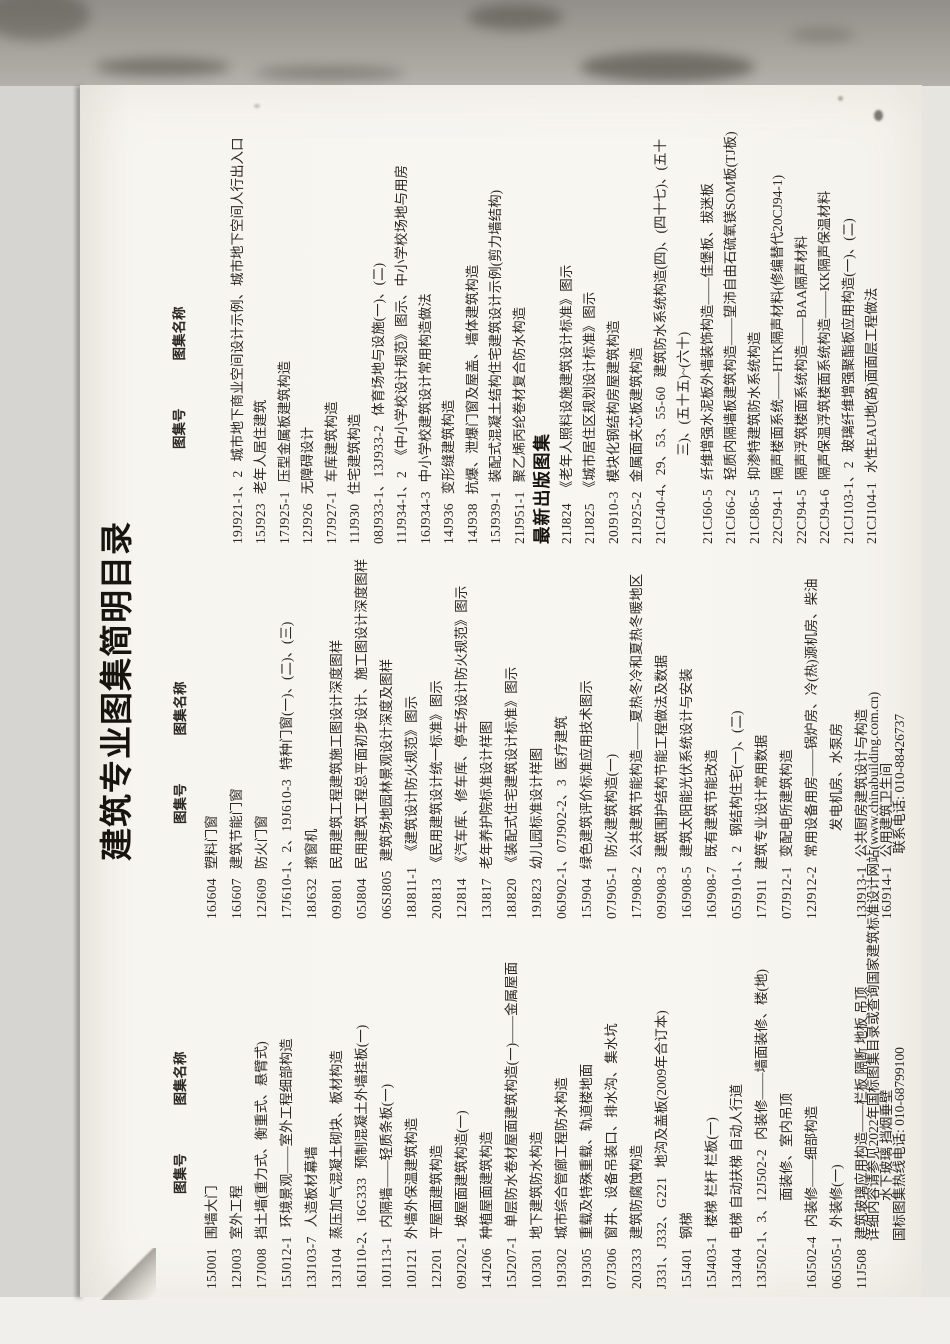 This screenshot has width=950, height=1344. I want to click on atlas-number: 20J333, so click(636, 1268).